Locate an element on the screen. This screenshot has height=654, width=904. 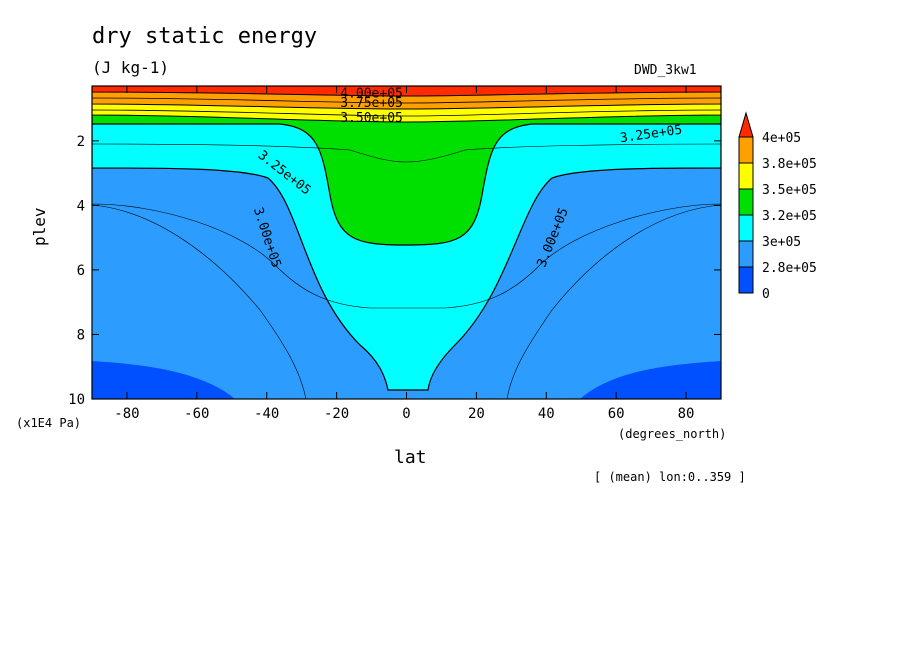
y-tick-label: 2 is located at coordinates (81, 142).